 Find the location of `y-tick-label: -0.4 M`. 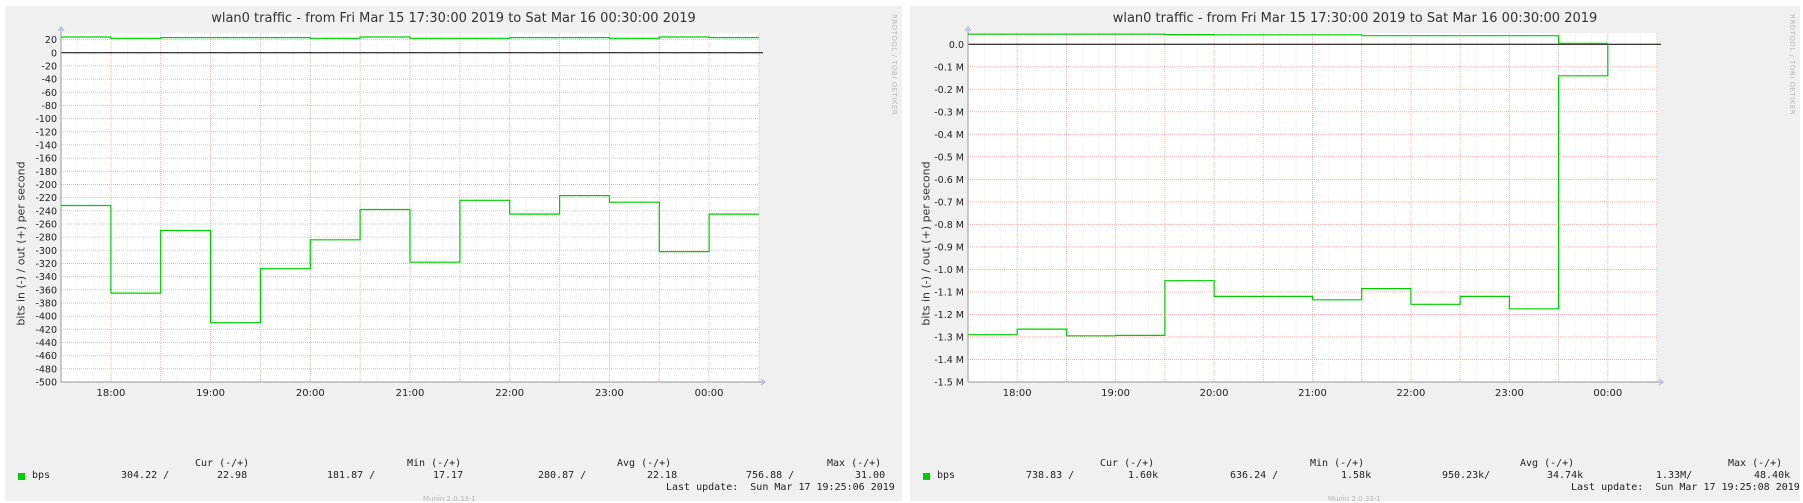

y-tick-label: -0.4 M is located at coordinates (949, 135).